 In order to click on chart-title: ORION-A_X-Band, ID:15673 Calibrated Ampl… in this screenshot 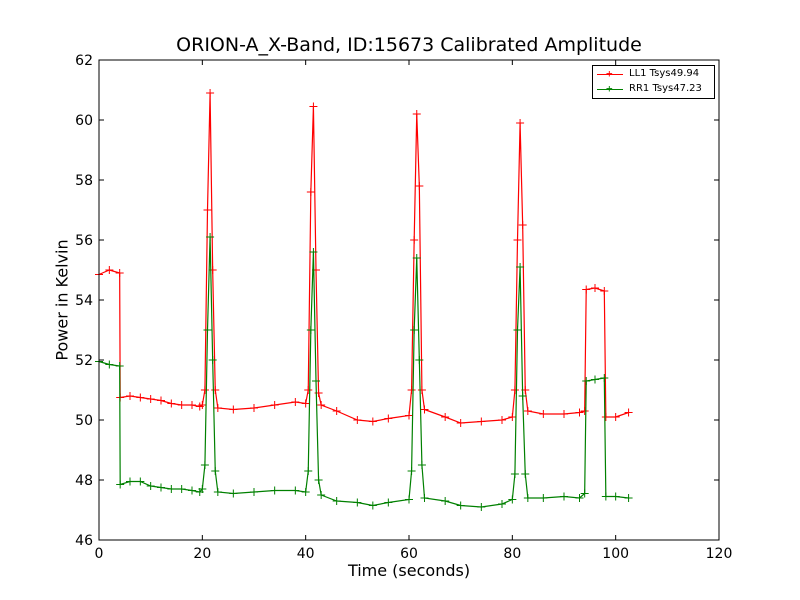, I will do `click(409, 45)`.